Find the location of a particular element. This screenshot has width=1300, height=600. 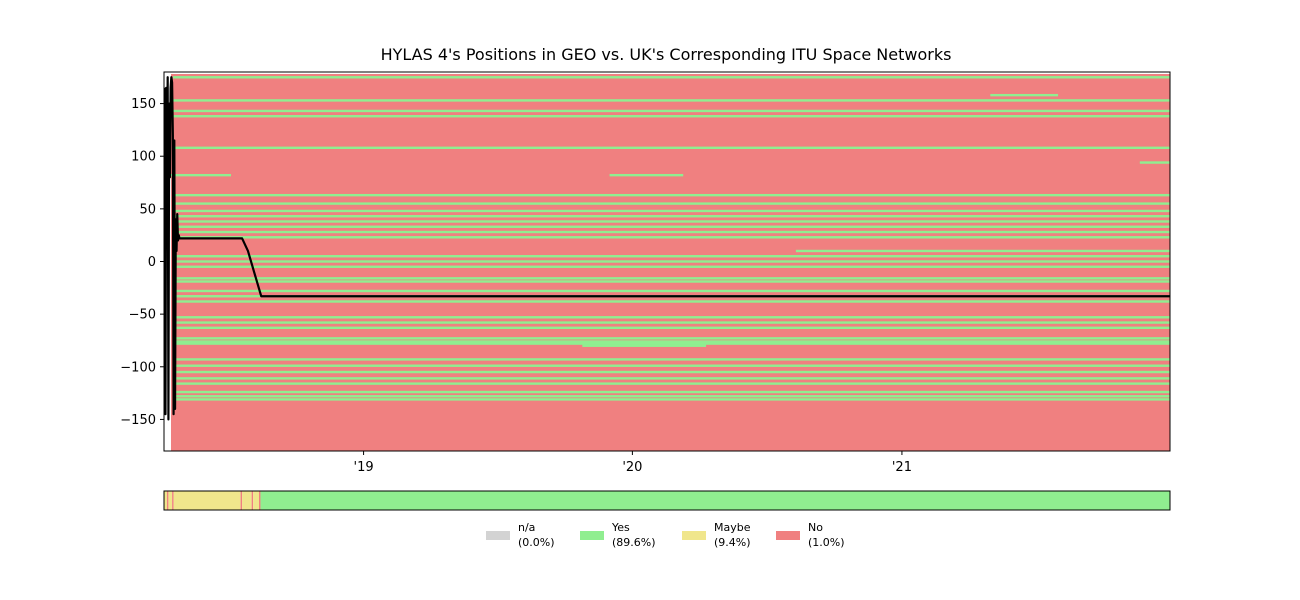

x-tick-label: '21 is located at coordinates (902, 467).